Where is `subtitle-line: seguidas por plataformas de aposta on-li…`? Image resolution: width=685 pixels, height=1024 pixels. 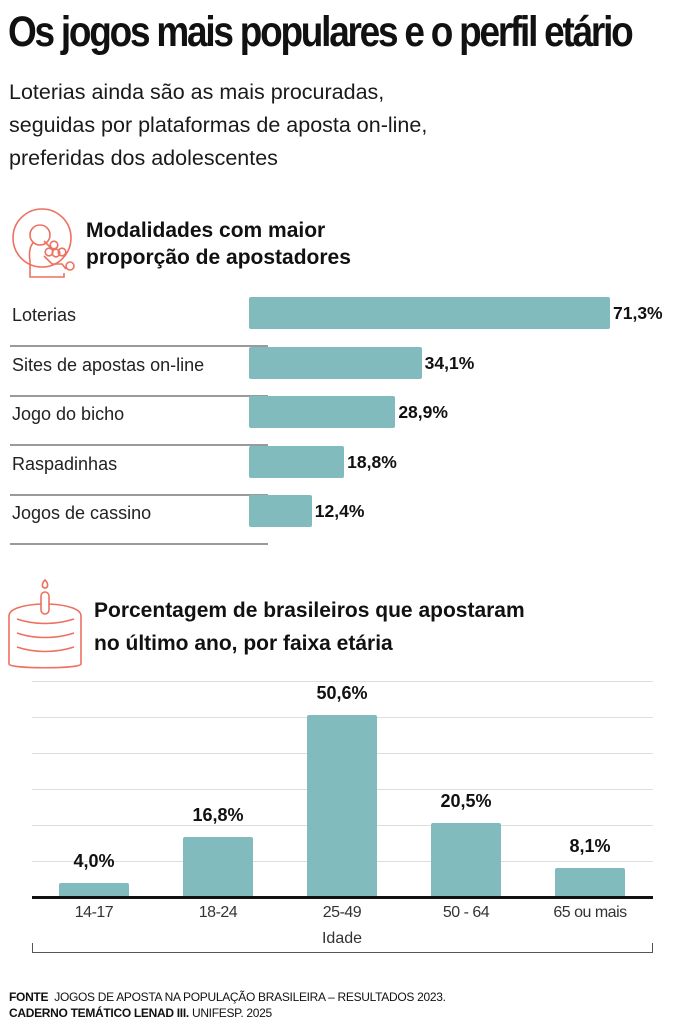
subtitle-line: seguidas por plataformas de aposta on-li… is located at coordinates (218, 125).